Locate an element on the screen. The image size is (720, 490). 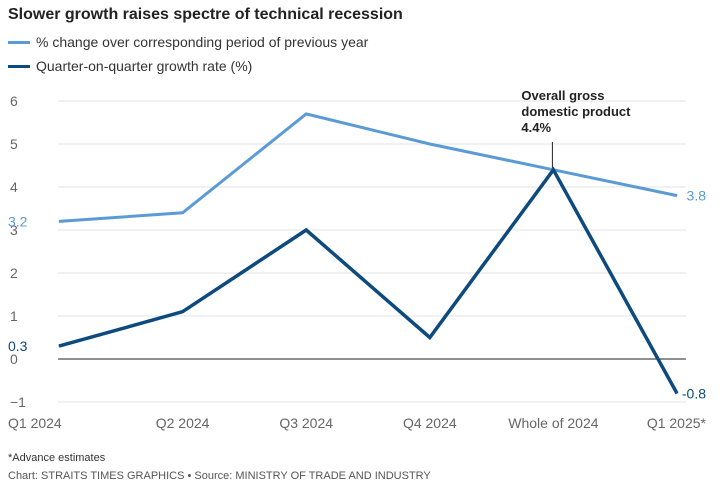
y-tick-label: 4 is located at coordinates (14, 187).